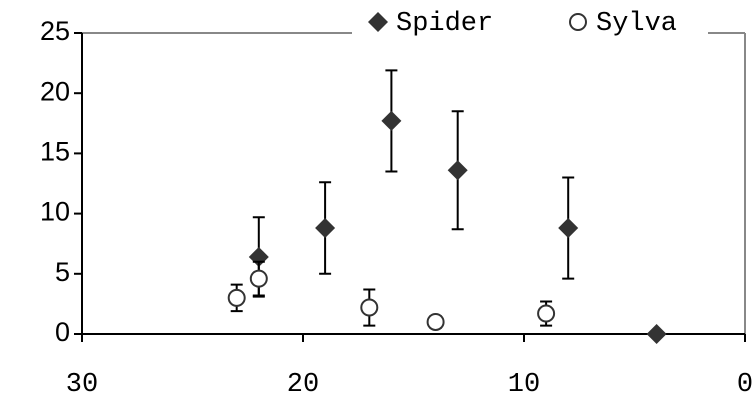 Image resolution: width=755 pixels, height=402 pixels. Describe the element at coordinates (745, 385) in the screenshot. I see `x-tick-label: 0` at that location.